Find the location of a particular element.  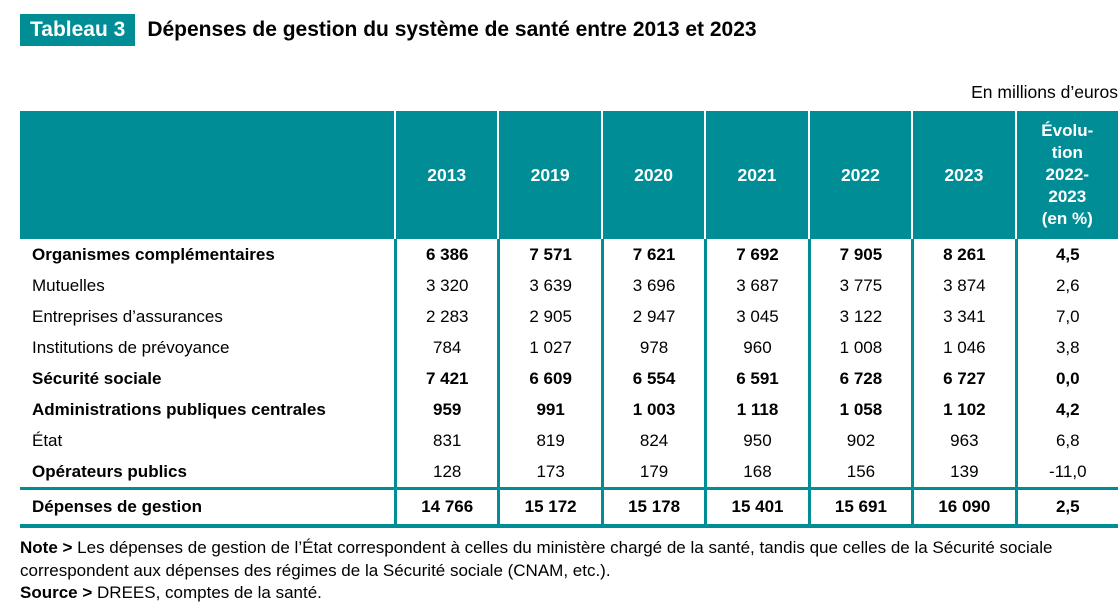

cell: 950 is located at coordinates (755, 441).